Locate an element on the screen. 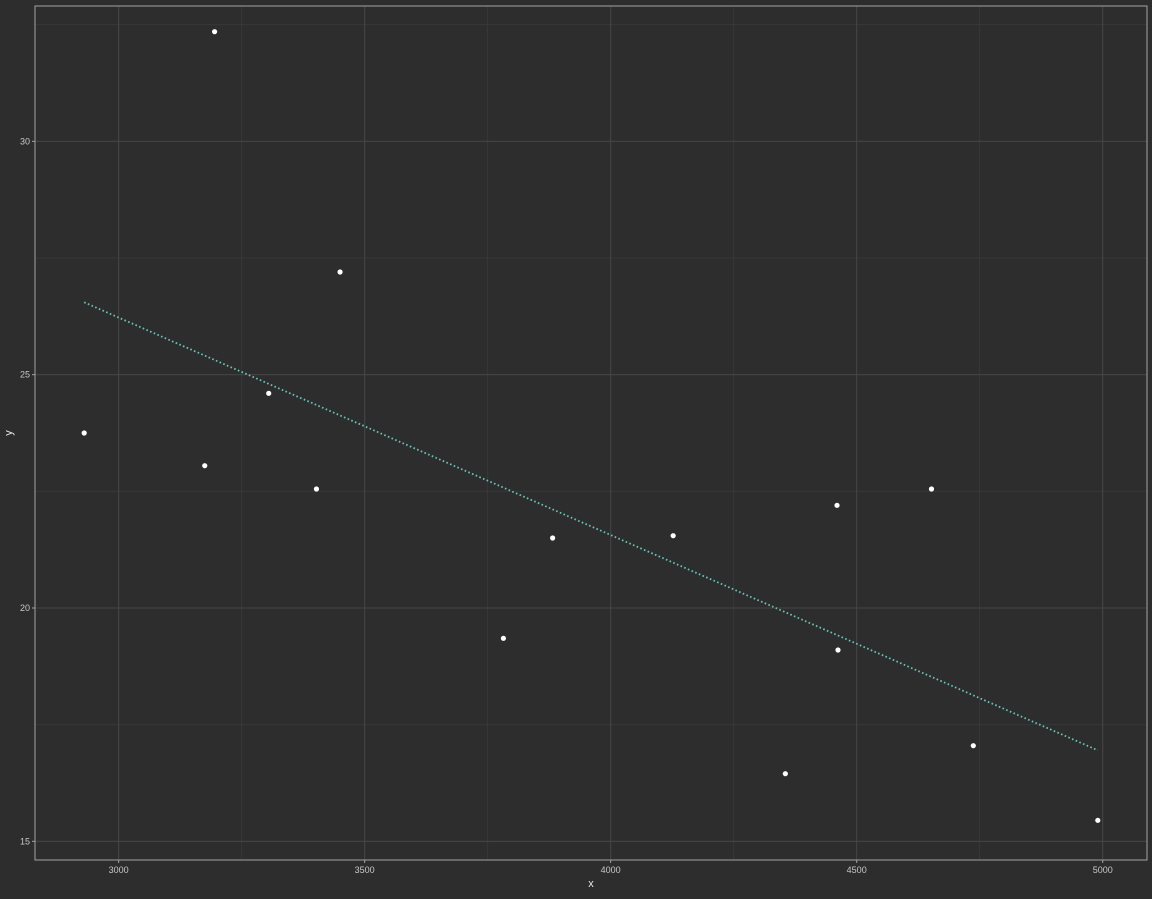 The image size is (1152, 899). x-tick-label: 3000 is located at coordinates (119, 870).